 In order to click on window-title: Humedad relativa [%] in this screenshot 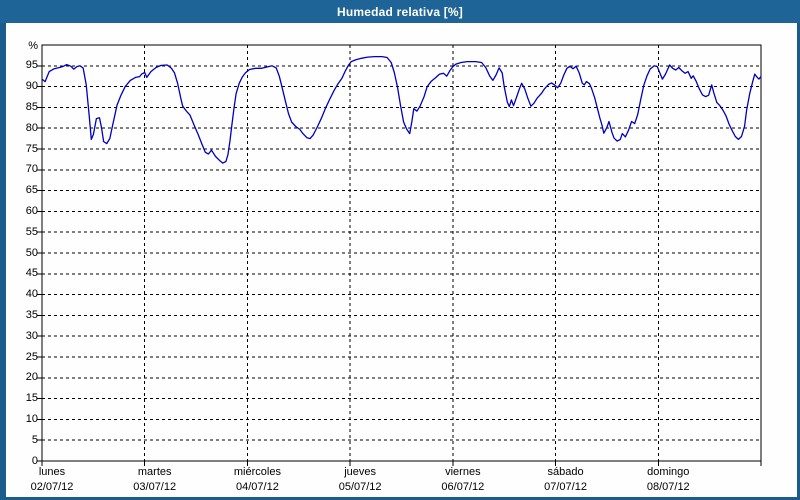, I will do `click(400, 11)`.